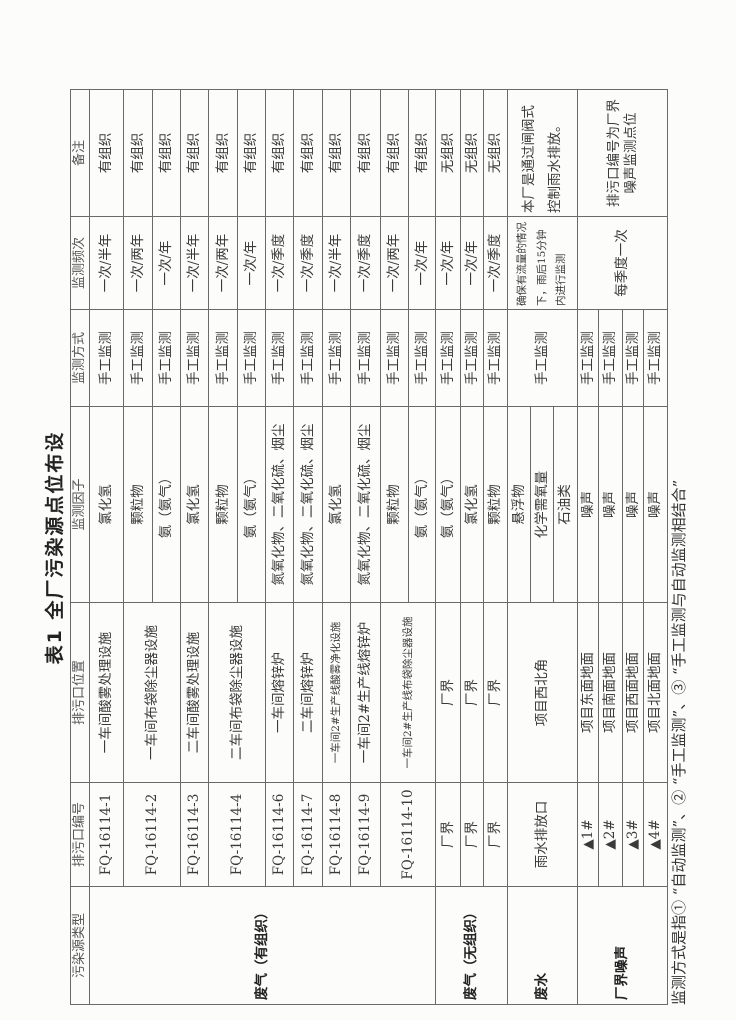 This screenshot has width=736, height=1020. I want to click on outlet-id-cell: ▲2#, so click(610, 834).